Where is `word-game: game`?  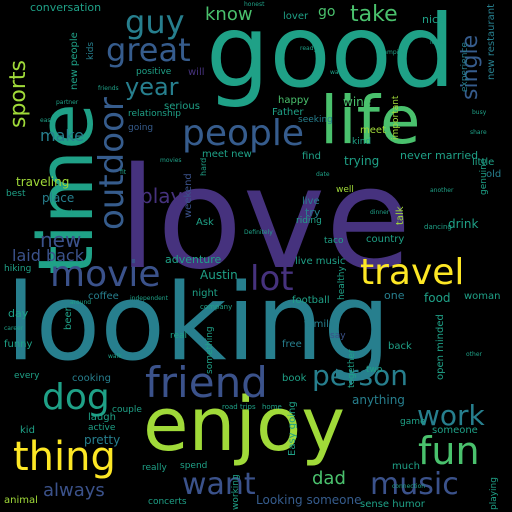
word-game: game is located at coordinates (413, 422).